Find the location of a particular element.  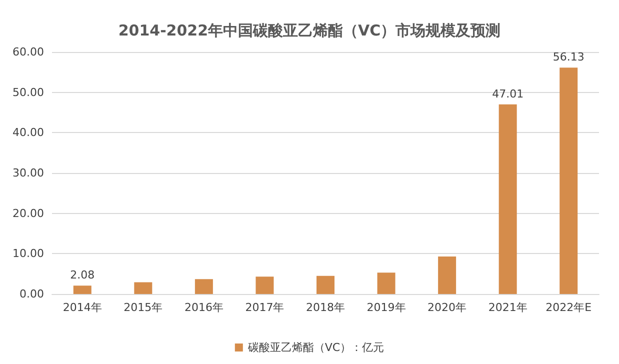

x-tick-label: 2020年 is located at coordinates (447, 307).